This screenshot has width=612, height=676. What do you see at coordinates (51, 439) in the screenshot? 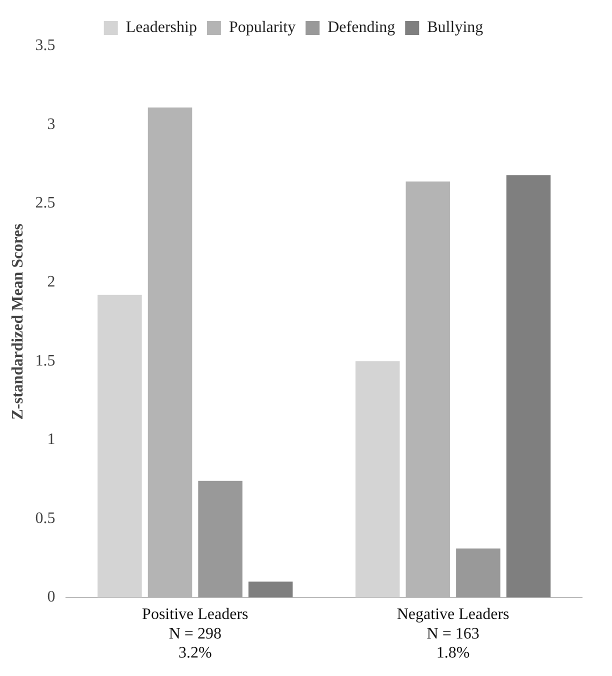
I see `y-tick-label: 1` at bounding box center [51, 439].